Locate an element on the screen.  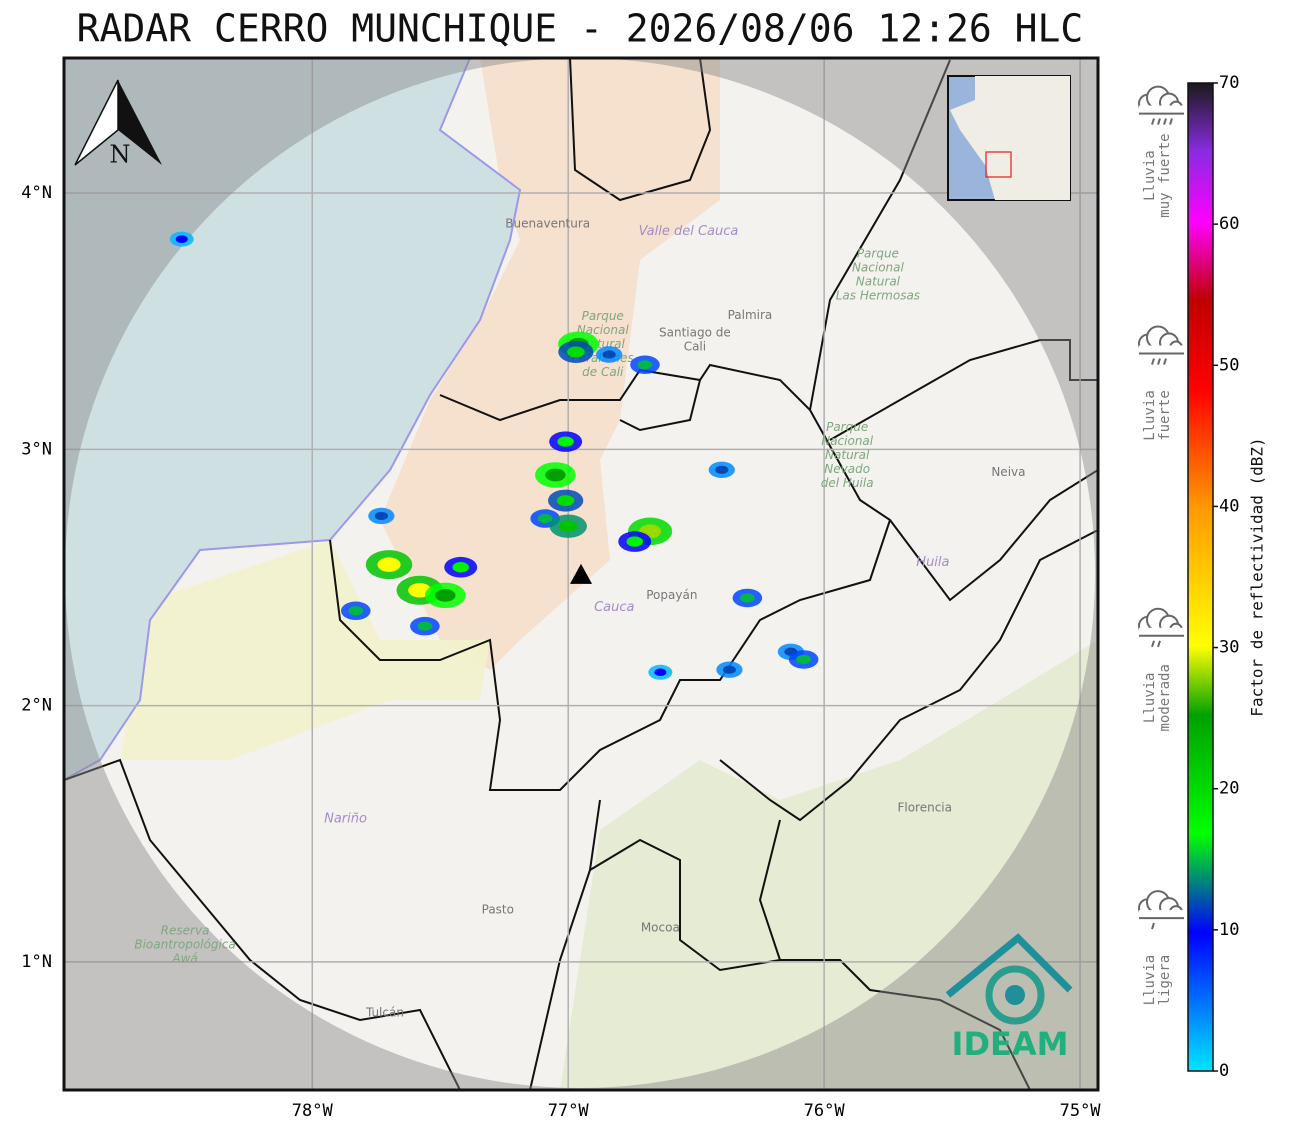
colorbar-tick-label: 30 is located at coordinates (1229, 648).